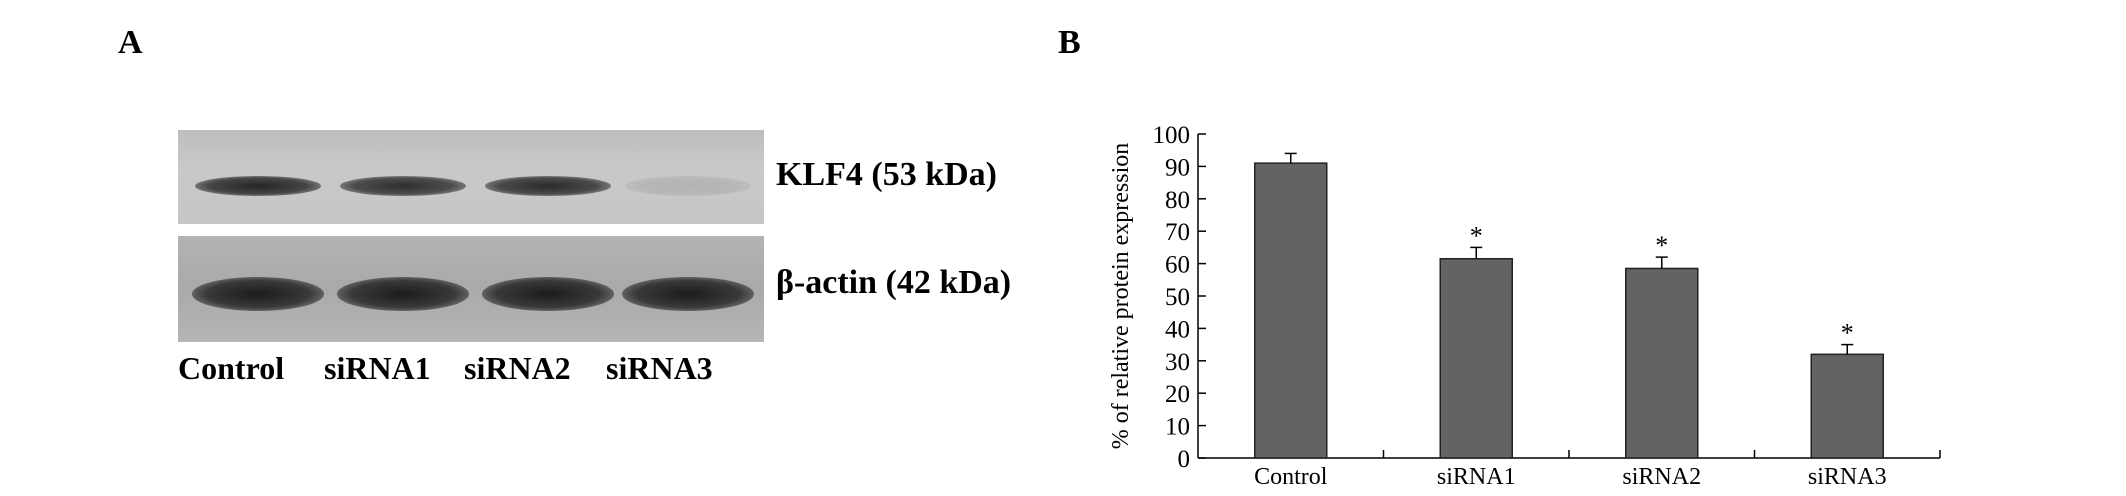 This screenshot has width=2126, height=496. I want to click on panel-b-label: B, so click(1069, 42).